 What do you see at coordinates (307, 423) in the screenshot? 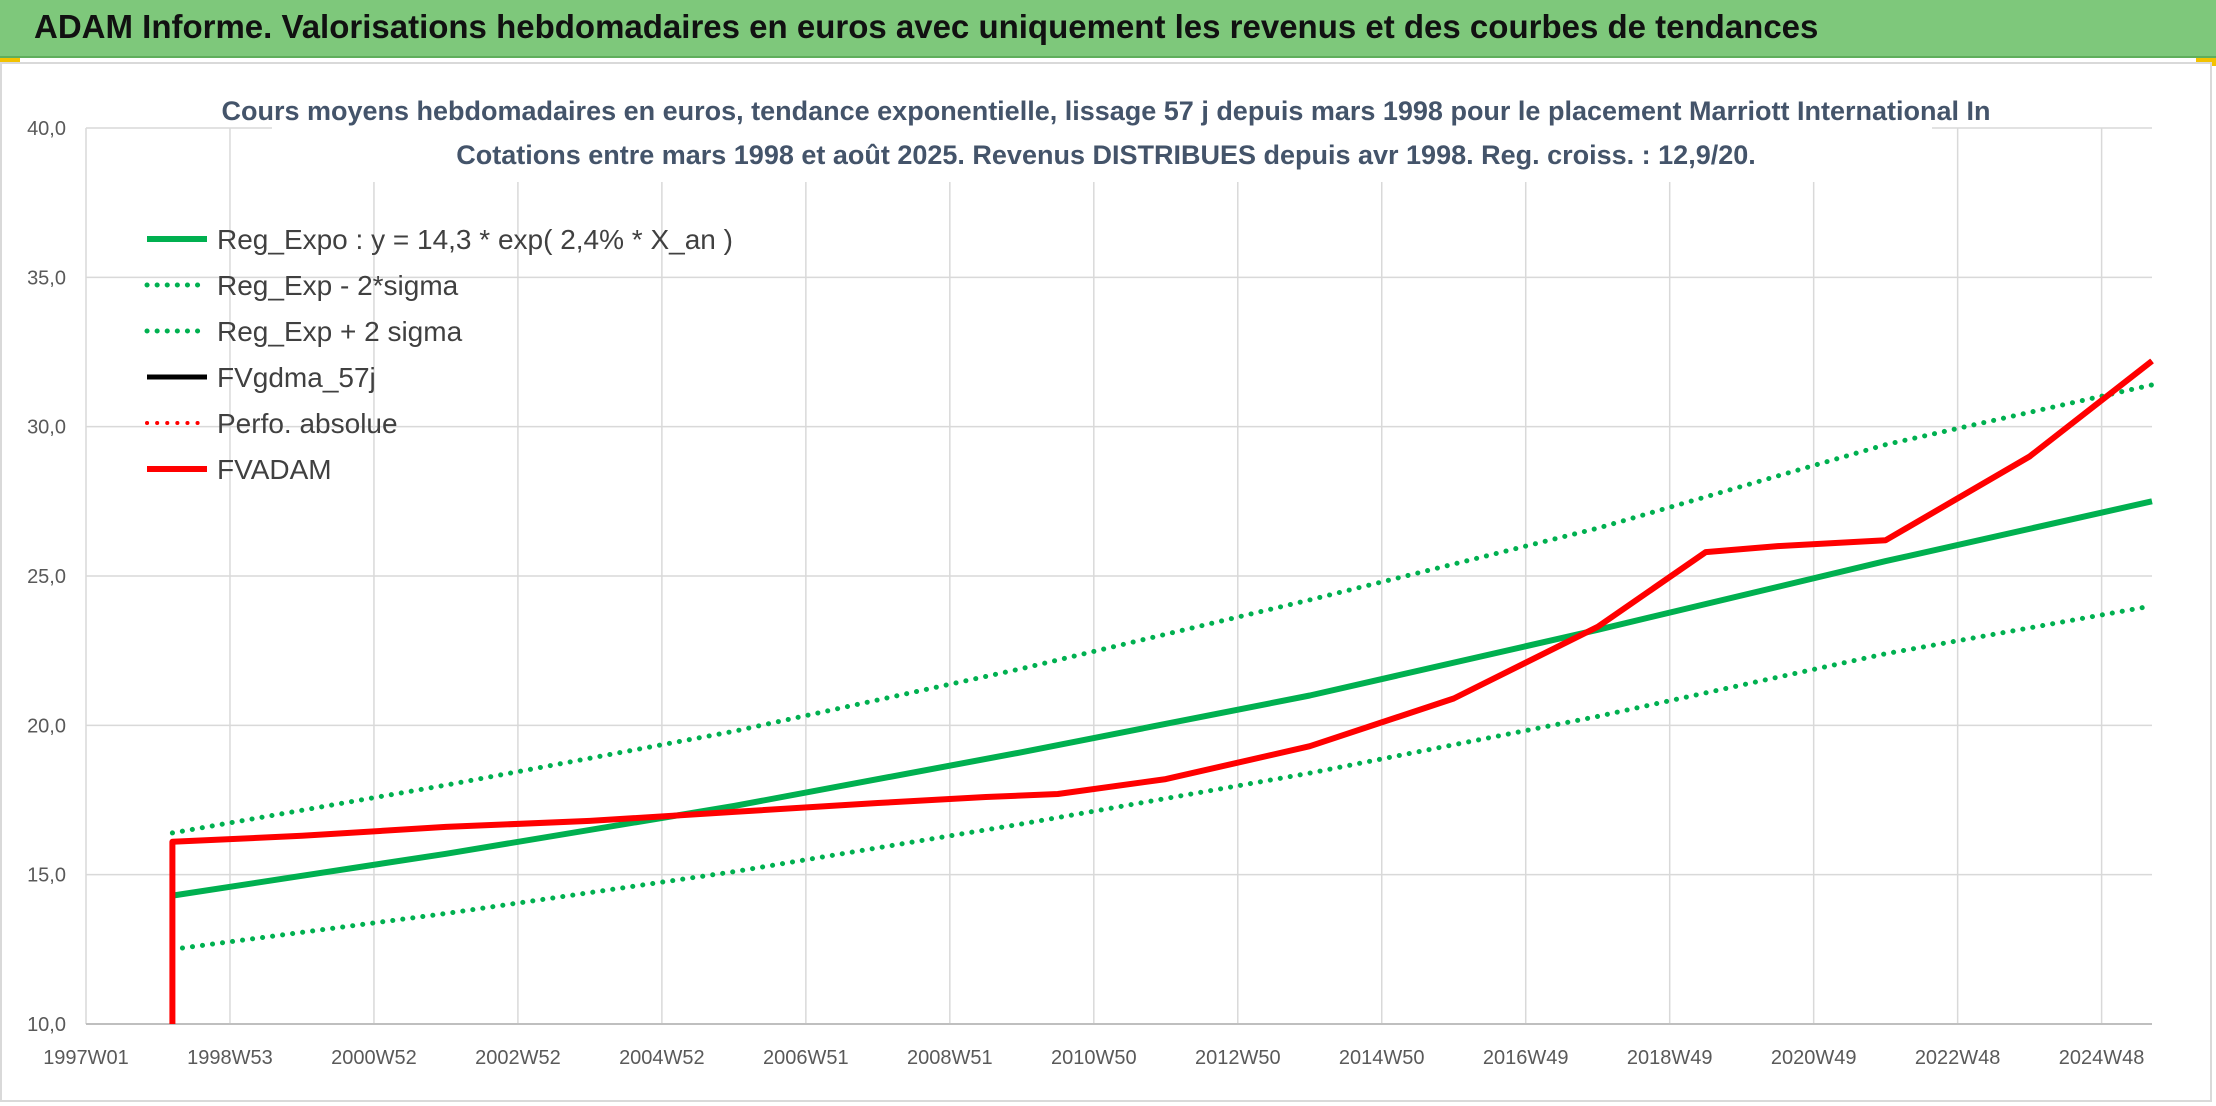
I see `legend-label: Perfo. absolue` at bounding box center [307, 423].